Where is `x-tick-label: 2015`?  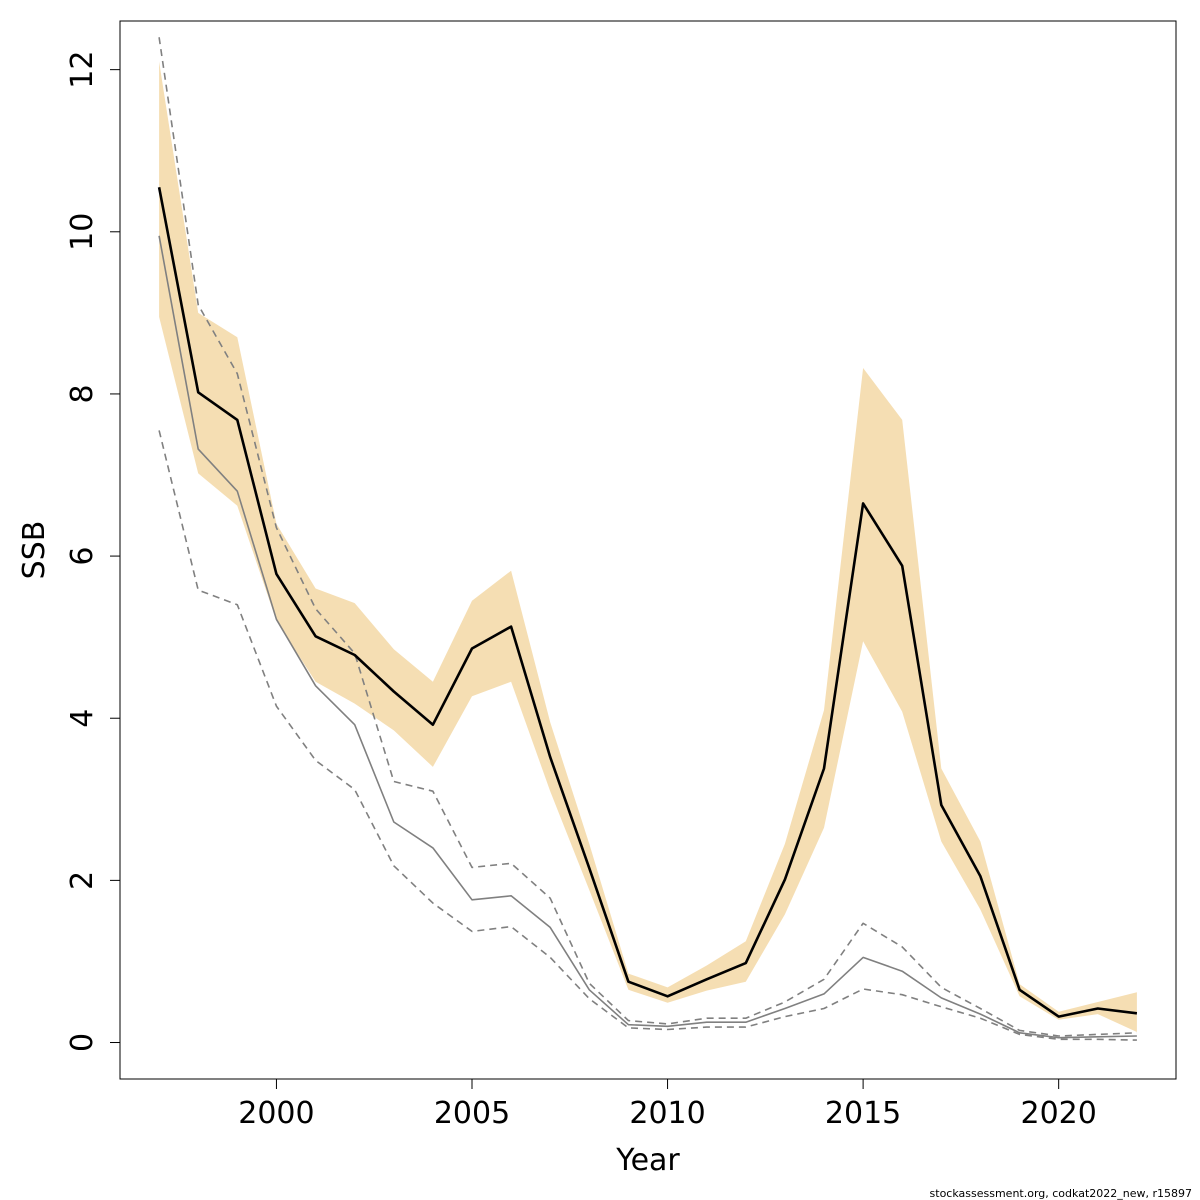
x-tick-label: 2015 is located at coordinates (863, 1113).